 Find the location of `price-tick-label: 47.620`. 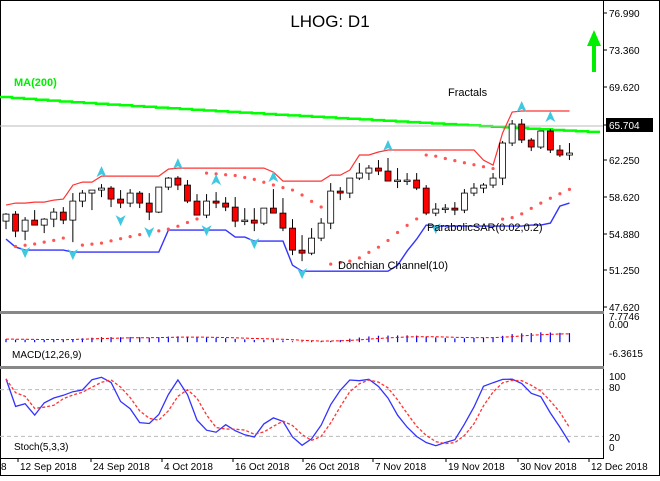

price-tick-label: 47.620 is located at coordinates (624, 308).